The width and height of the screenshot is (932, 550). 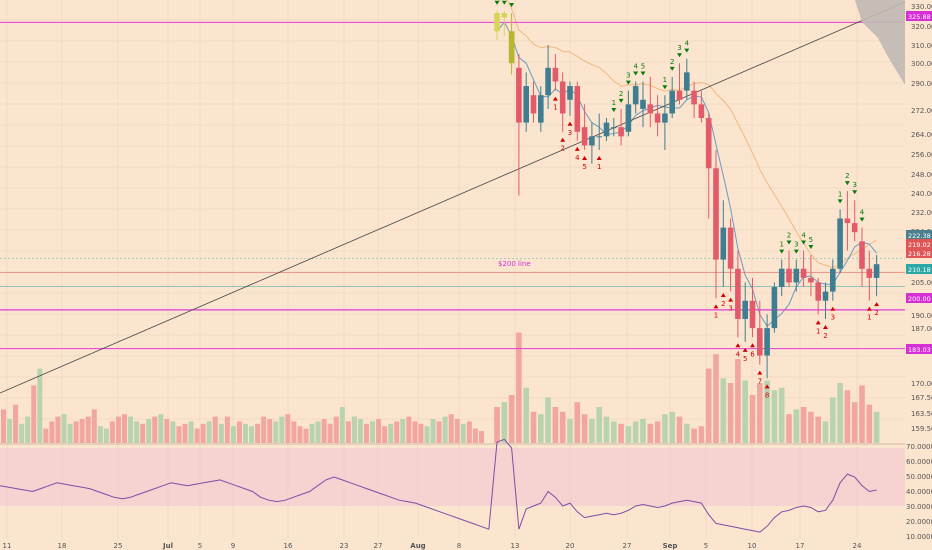 What do you see at coordinates (417, 546) in the screenshot?
I see `x-tick-label: Aug` at bounding box center [417, 546].